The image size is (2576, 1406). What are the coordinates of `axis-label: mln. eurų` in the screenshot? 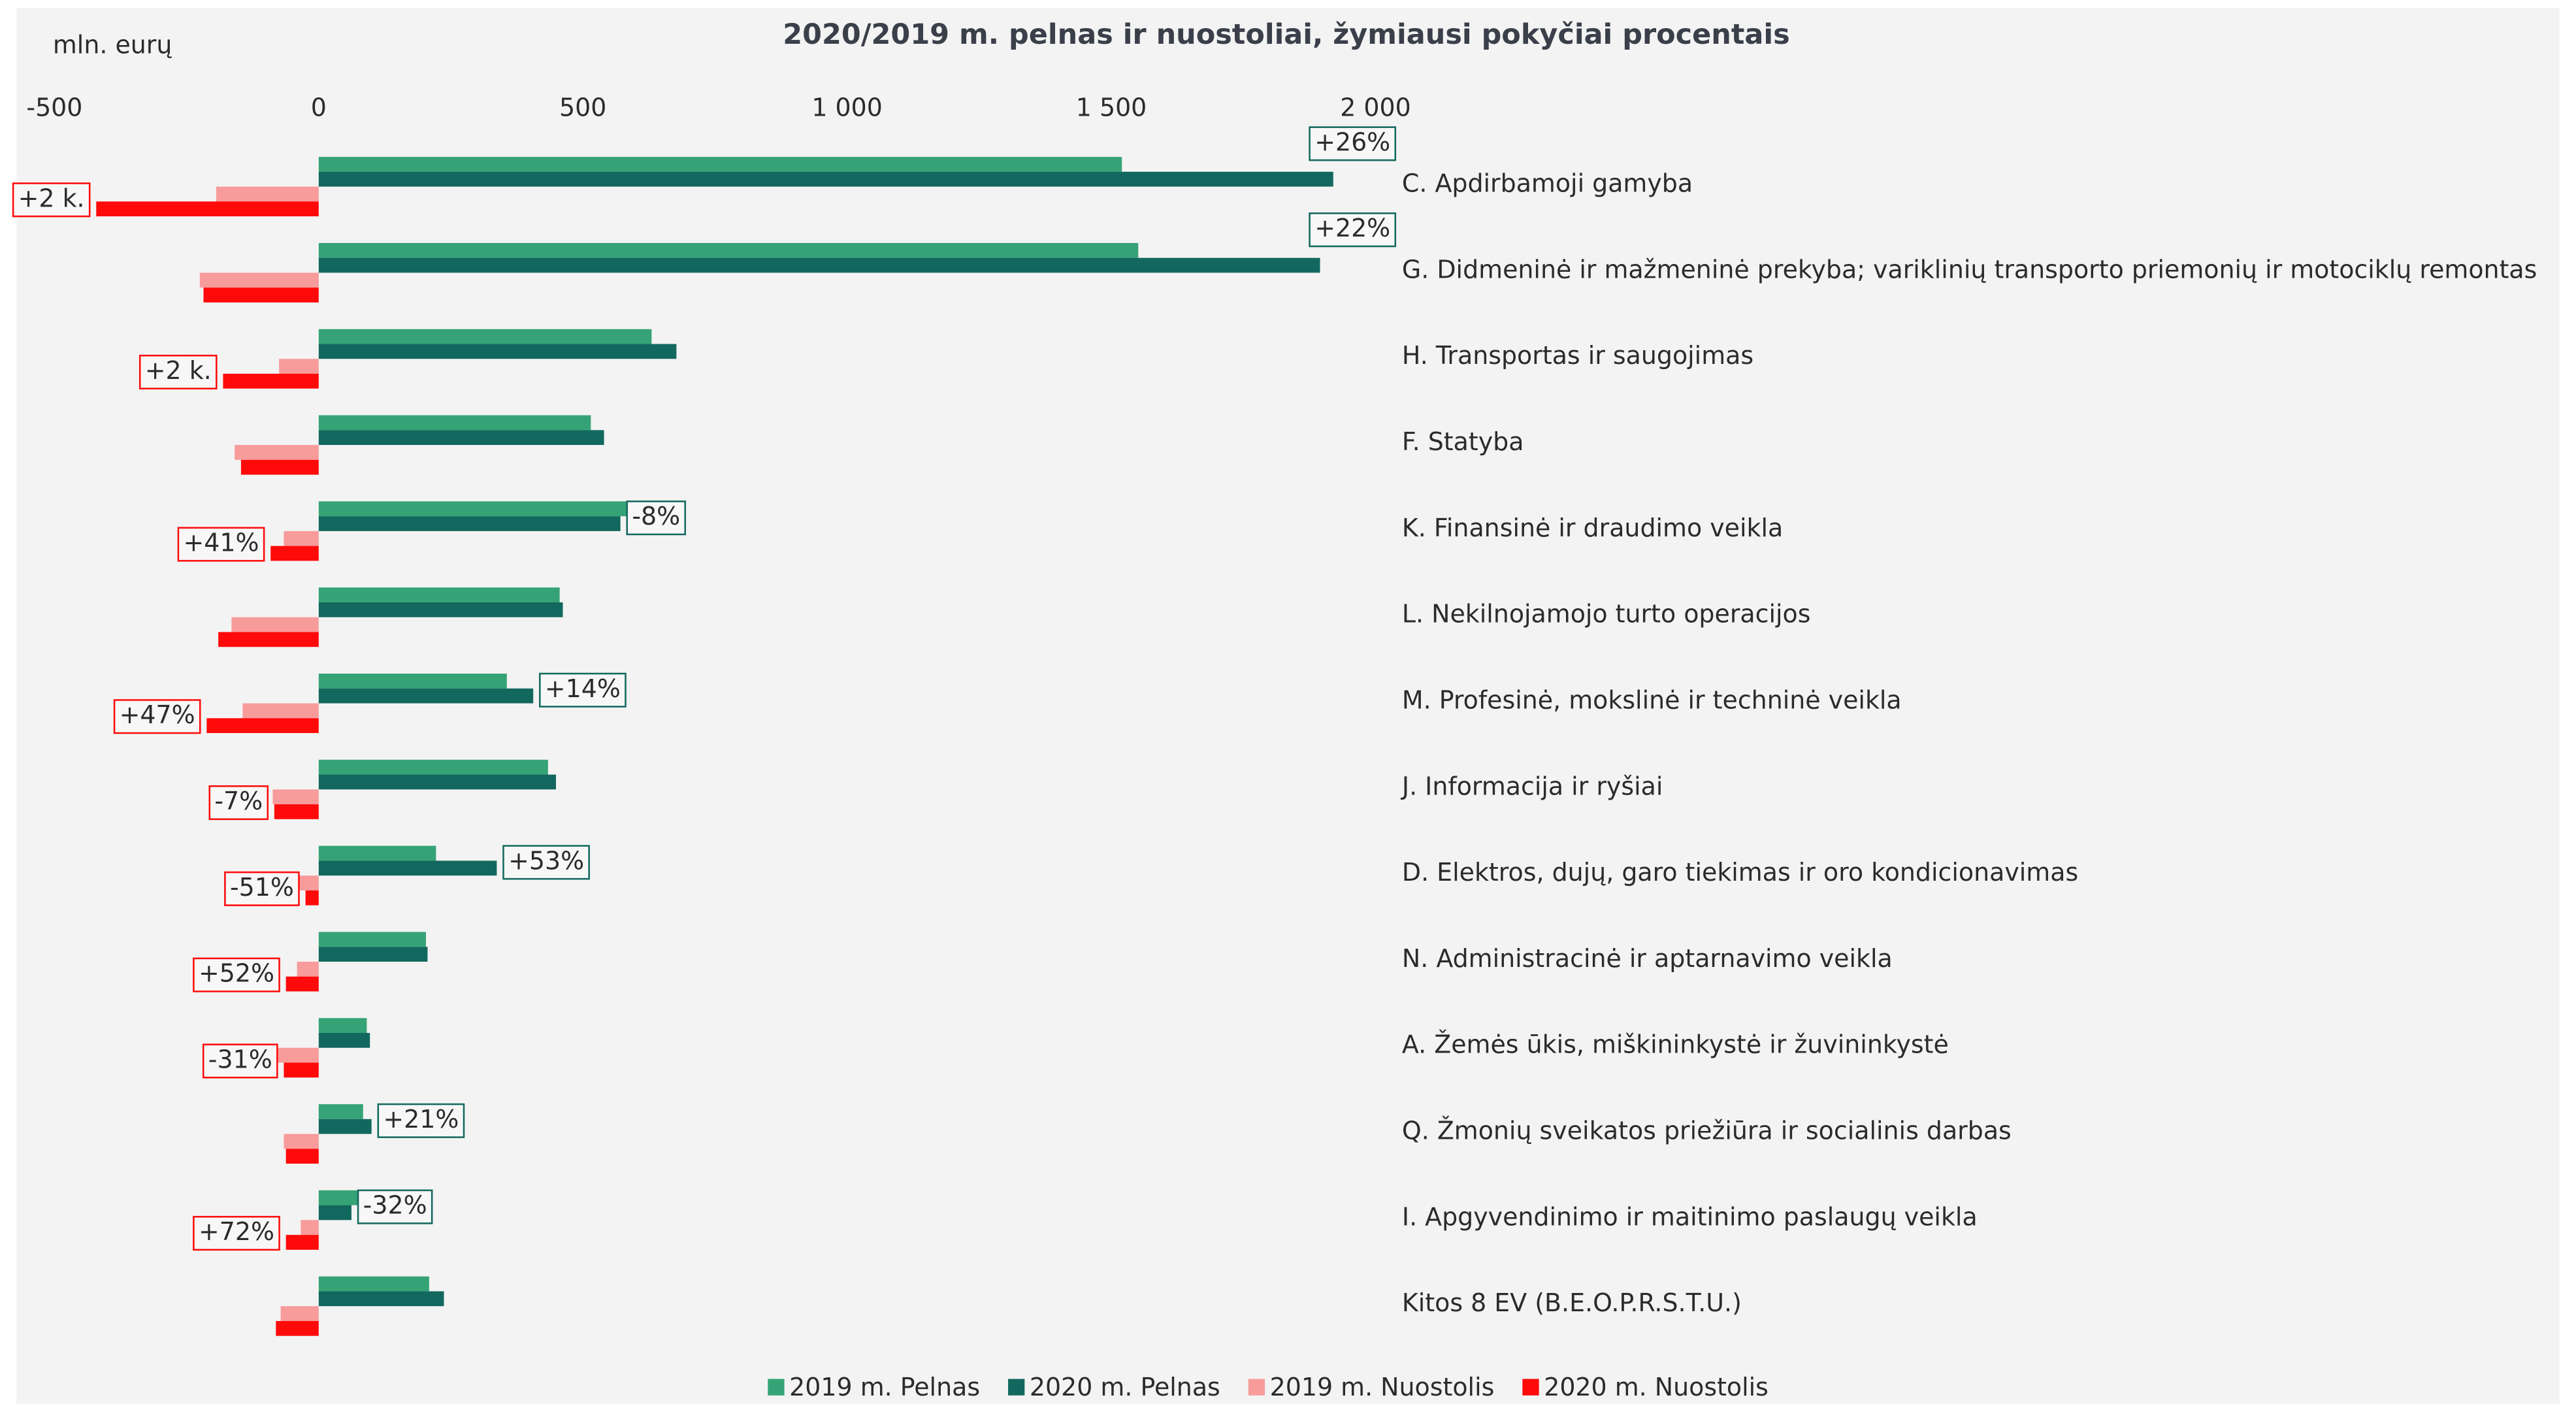 It's located at (112, 44).